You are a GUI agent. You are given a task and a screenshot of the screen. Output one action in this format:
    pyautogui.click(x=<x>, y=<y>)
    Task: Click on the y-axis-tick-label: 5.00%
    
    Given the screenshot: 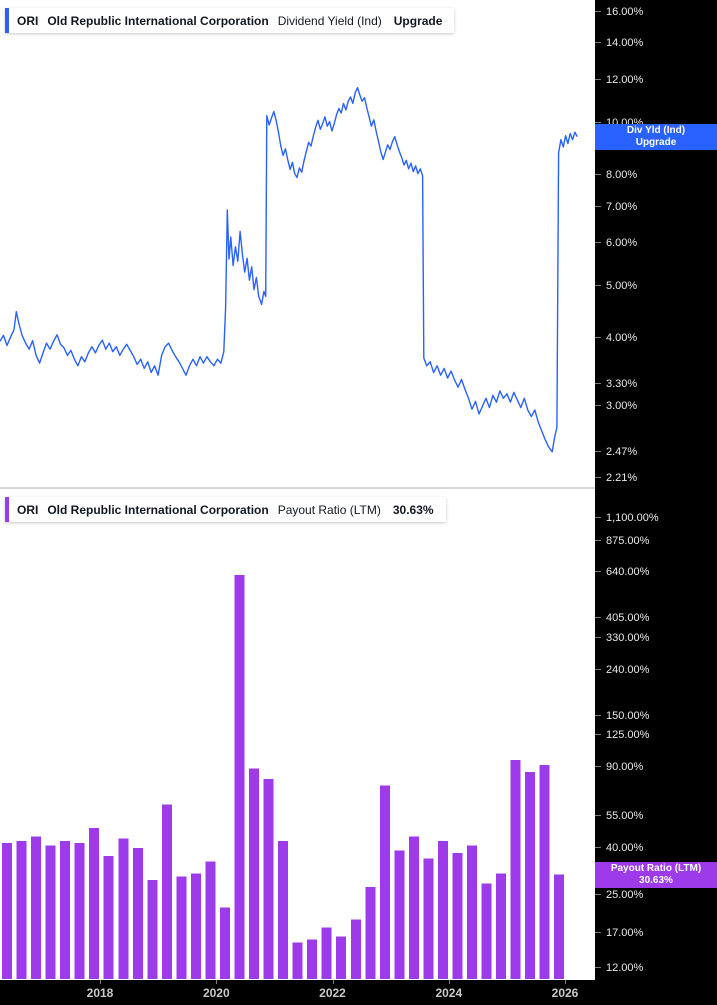 What is the action you would take?
    pyautogui.click(x=656, y=286)
    